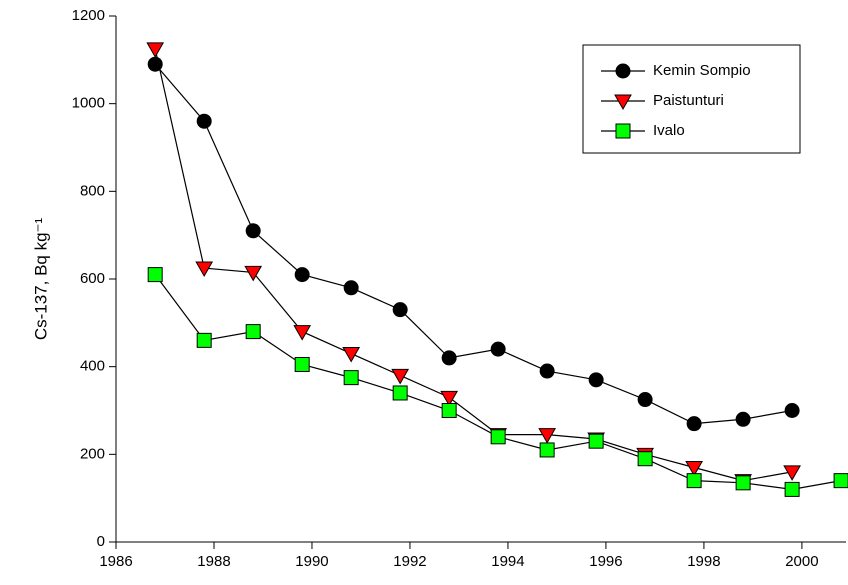  Describe the element at coordinates (88, 103) in the screenshot. I see `y-tick-label: 1000` at that location.